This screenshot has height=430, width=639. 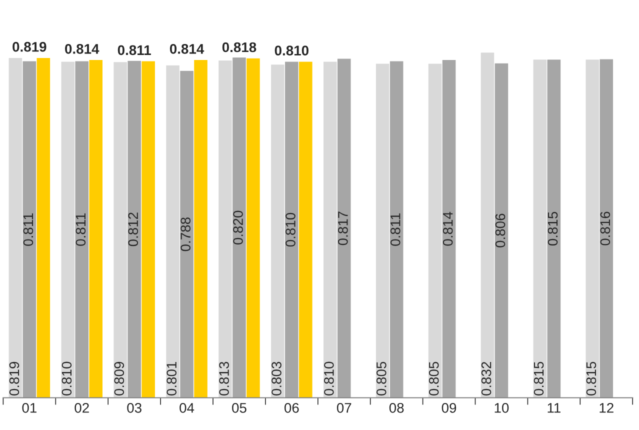 What do you see at coordinates (449, 407) in the screenshot?
I see `x-tick-label: 09` at bounding box center [449, 407].